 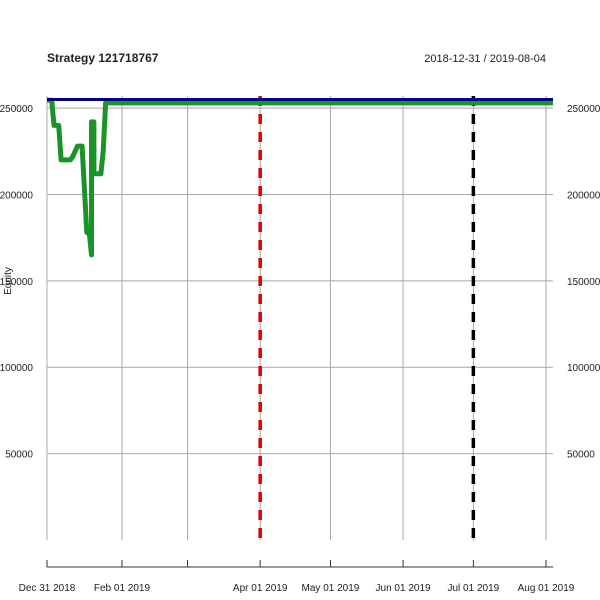 I want to click on y-tick-label-right: 250000, so click(x=583, y=109).